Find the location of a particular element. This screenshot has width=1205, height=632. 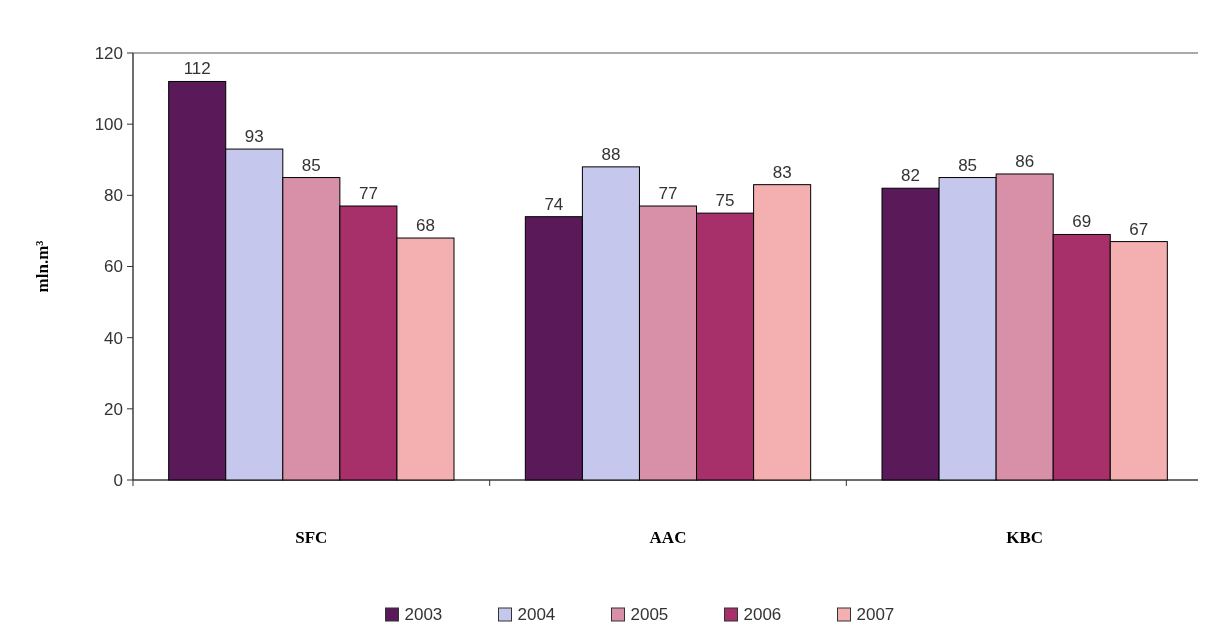

data-label: 88 is located at coordinates (611, 154).